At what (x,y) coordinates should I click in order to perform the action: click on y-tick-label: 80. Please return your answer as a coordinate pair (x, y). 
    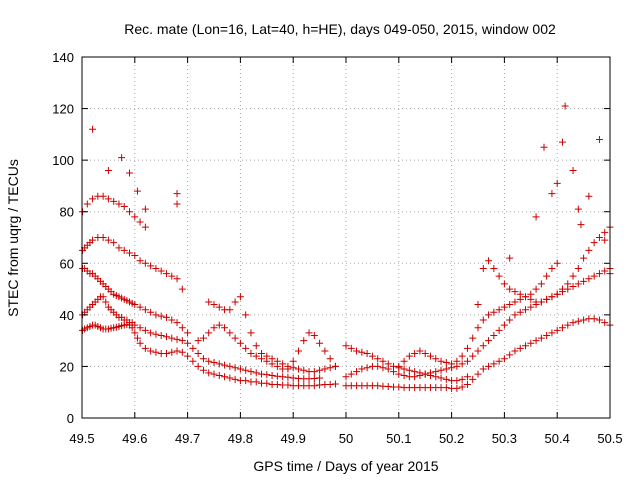
    Looking at the image, I should click on (67, 212).